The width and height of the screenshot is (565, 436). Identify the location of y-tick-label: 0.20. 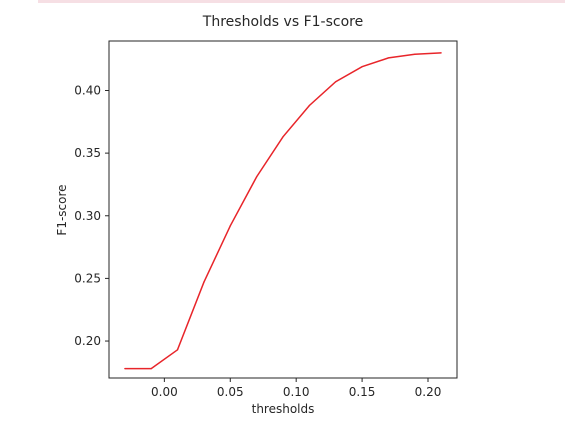
(87, 341).